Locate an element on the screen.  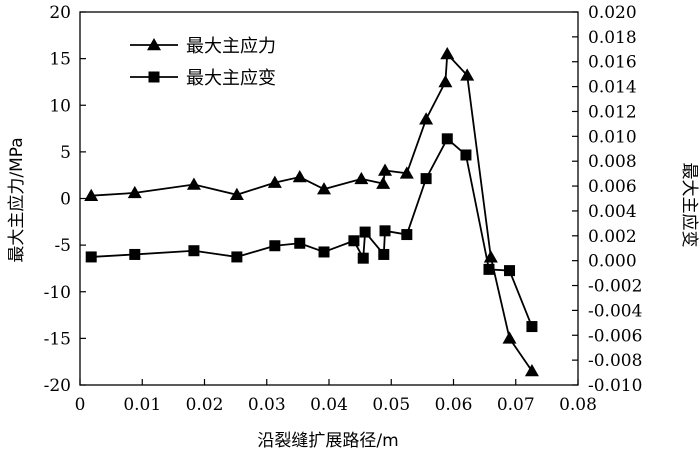
x-tick-label: 0.03 is located at coordinates (267, 405).